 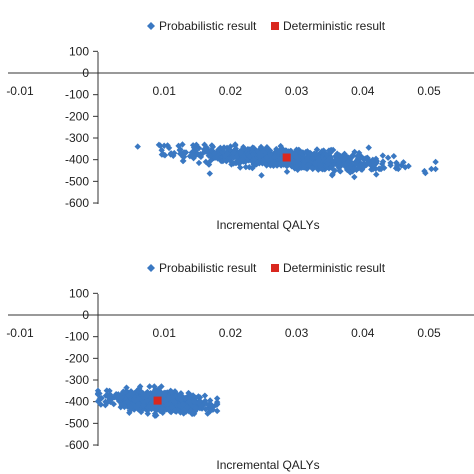 What do you see at coordinates (429, 91) in the screenshot?
I see `x-tick-label: 0.05` at bounding box center [429, 91].